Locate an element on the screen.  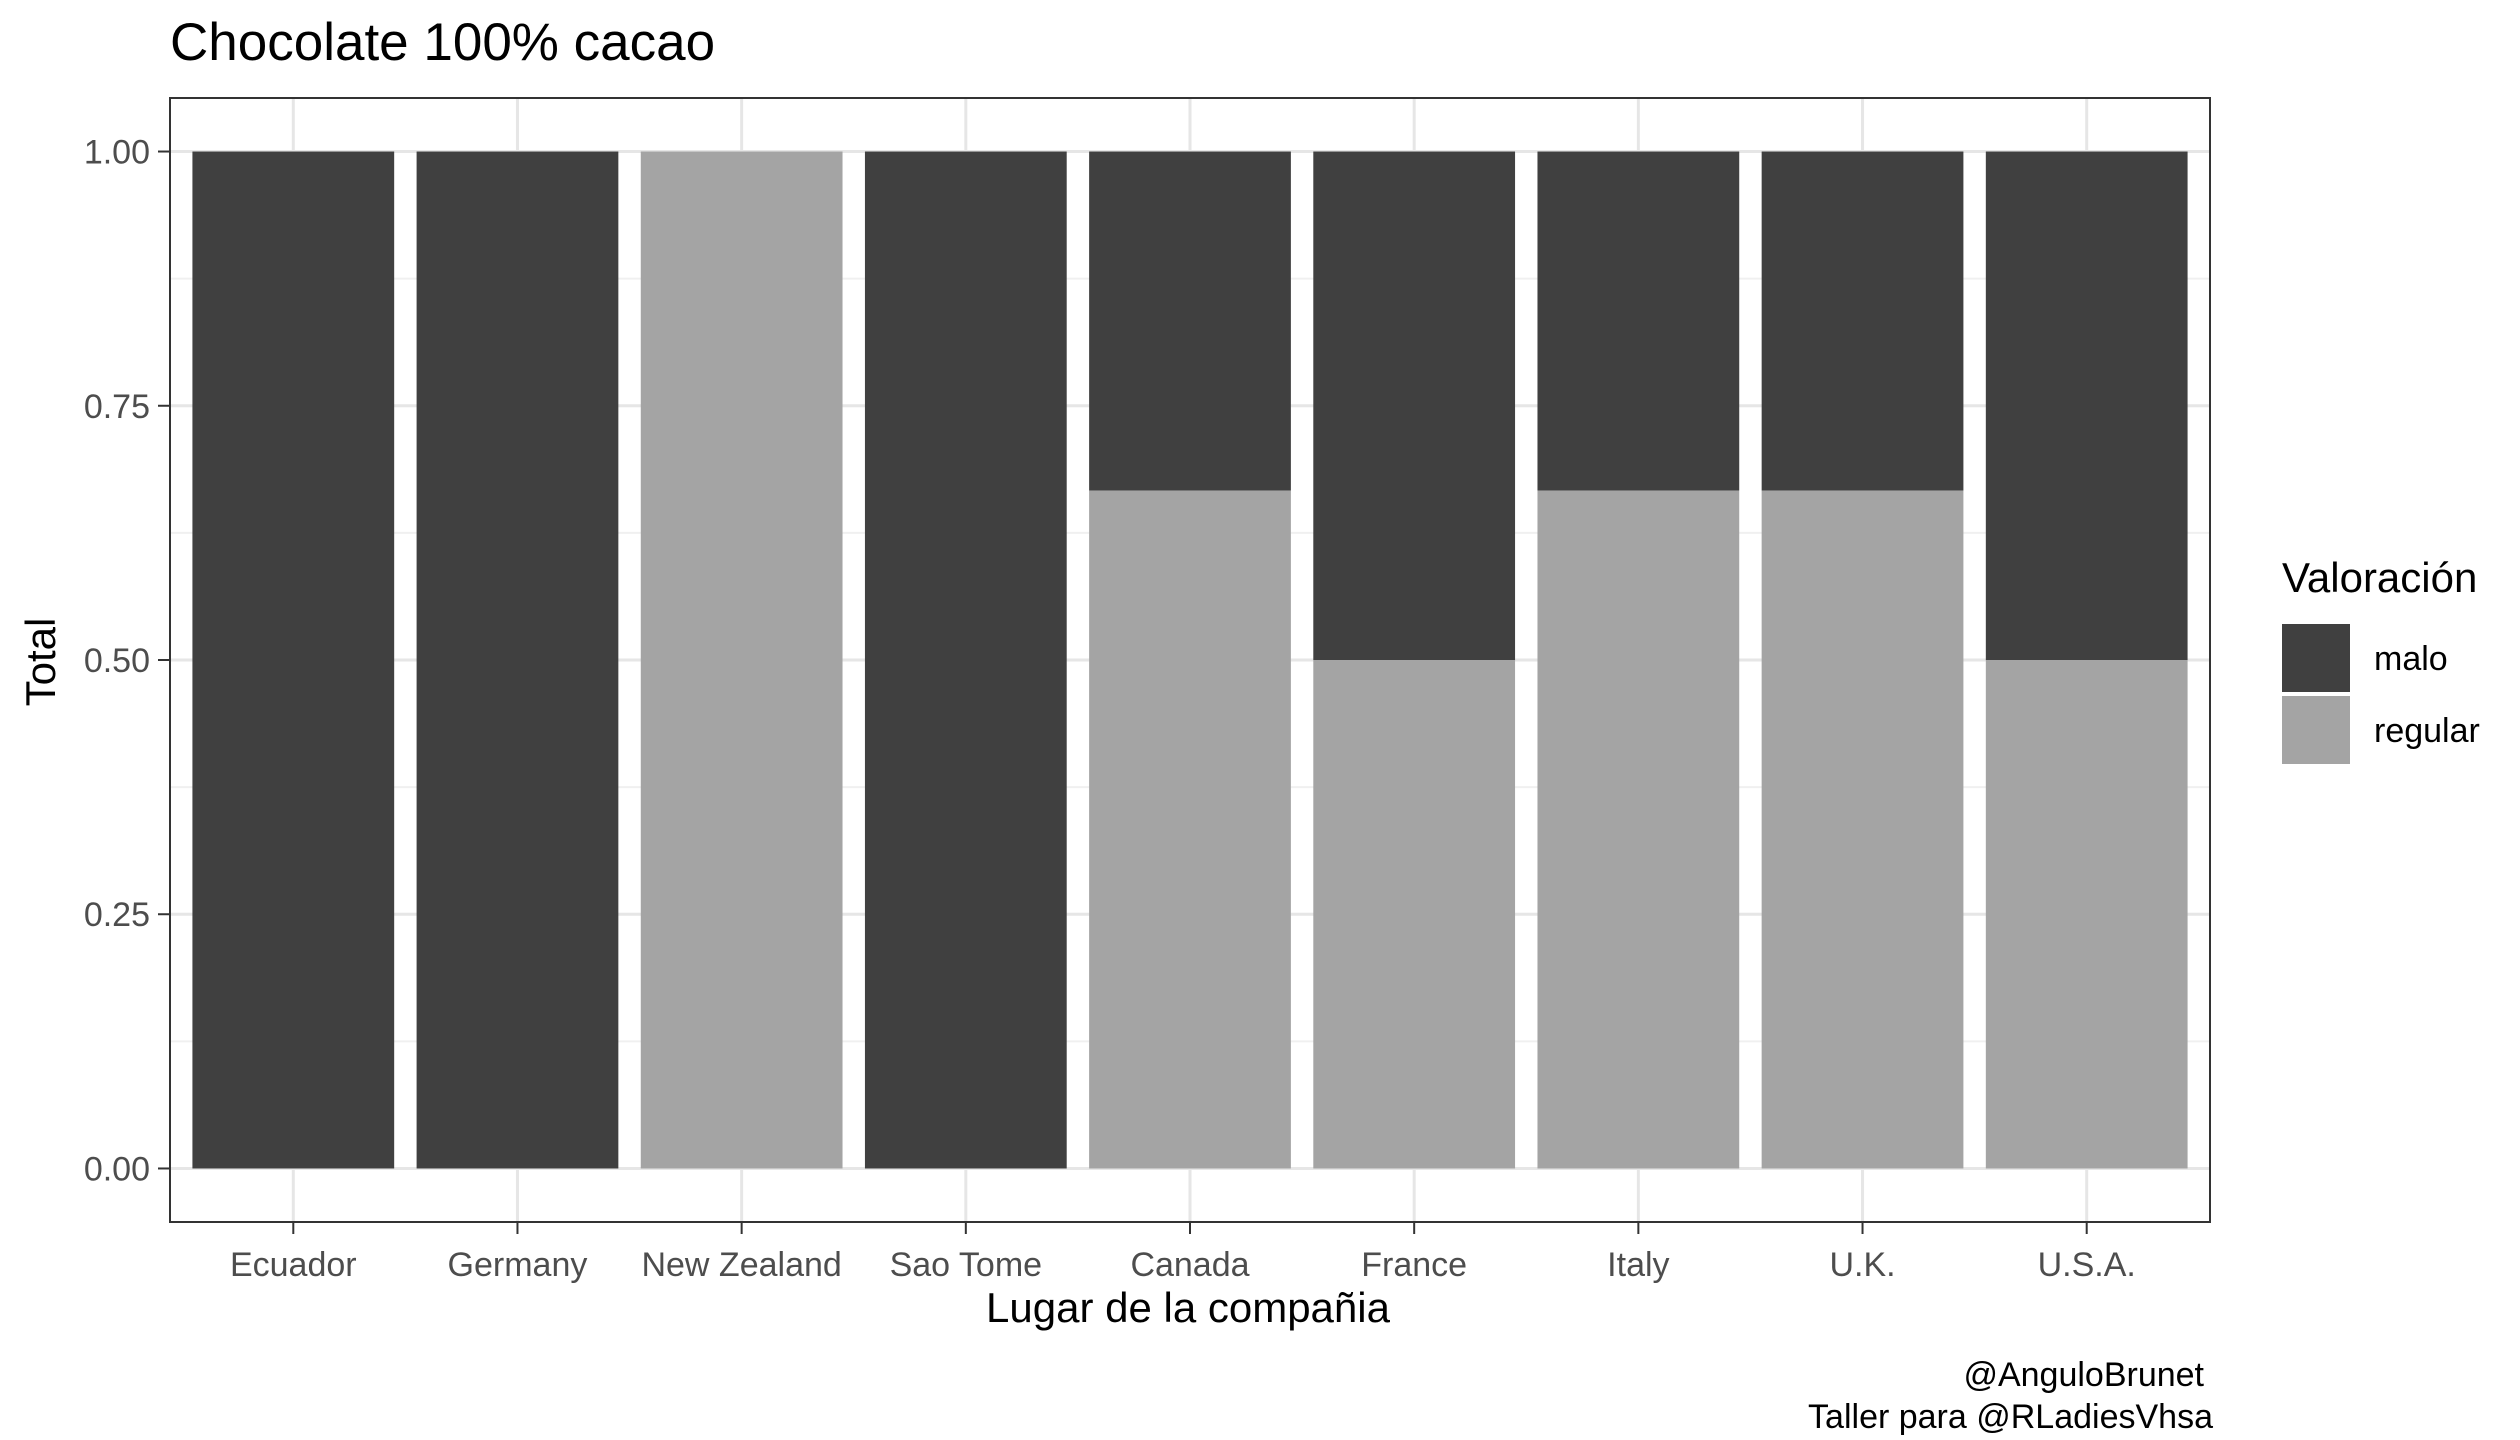
y-axis-title: Total is located at coordinates (40, 662).